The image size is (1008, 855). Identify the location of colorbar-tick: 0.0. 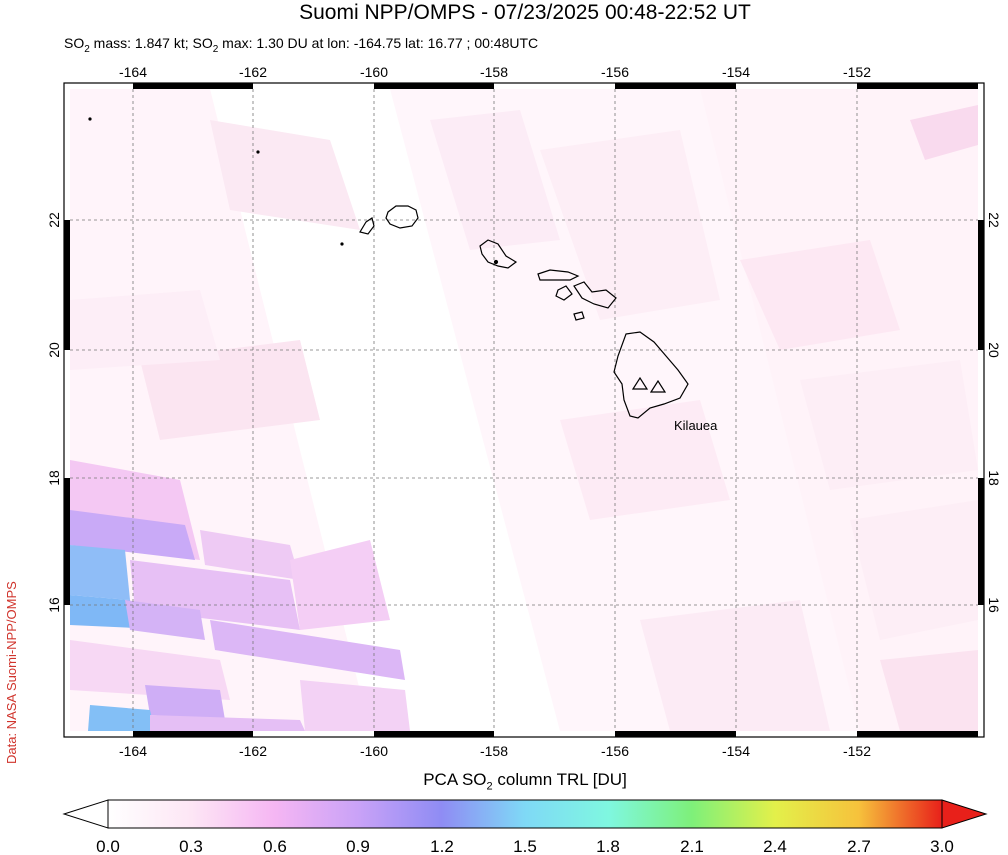
(108, 846).